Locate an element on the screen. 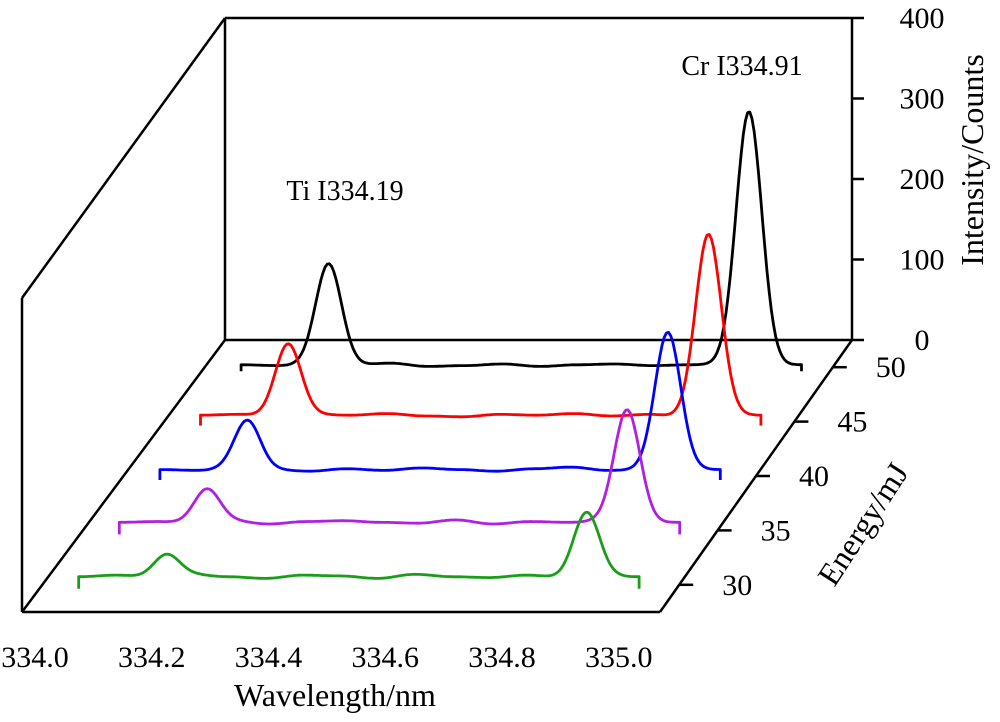 The height and width of the screenshot is (722, 1000). z-tick-label: 30 is located at coordinates (737, 585).